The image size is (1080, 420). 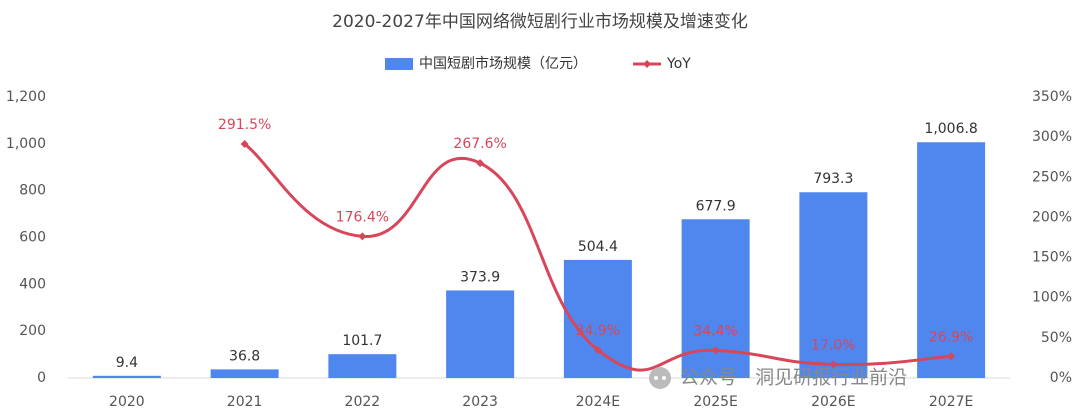 What do you see at coordinates (1052, 97) in the screenshot?
I see `y2-tick-label: 350%` at bounding box center [1052, 97].